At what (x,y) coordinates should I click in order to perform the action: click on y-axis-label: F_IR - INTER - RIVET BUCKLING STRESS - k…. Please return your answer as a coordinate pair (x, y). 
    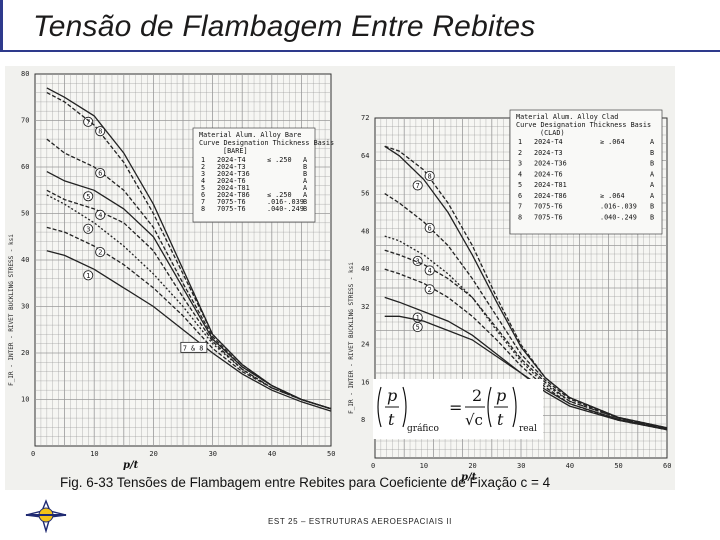
    Looking at the image, I should click on (11, 310).